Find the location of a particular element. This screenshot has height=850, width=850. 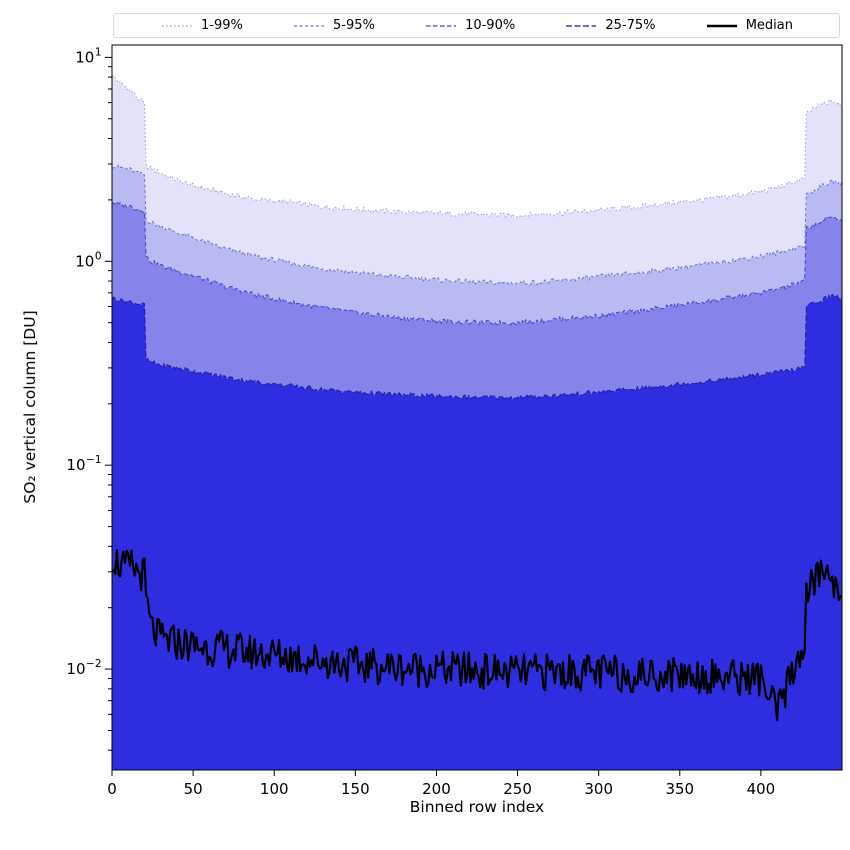

legend: 1-99% 5-95% 10-90% 25-75% Median is located at coordinates (476, 25).